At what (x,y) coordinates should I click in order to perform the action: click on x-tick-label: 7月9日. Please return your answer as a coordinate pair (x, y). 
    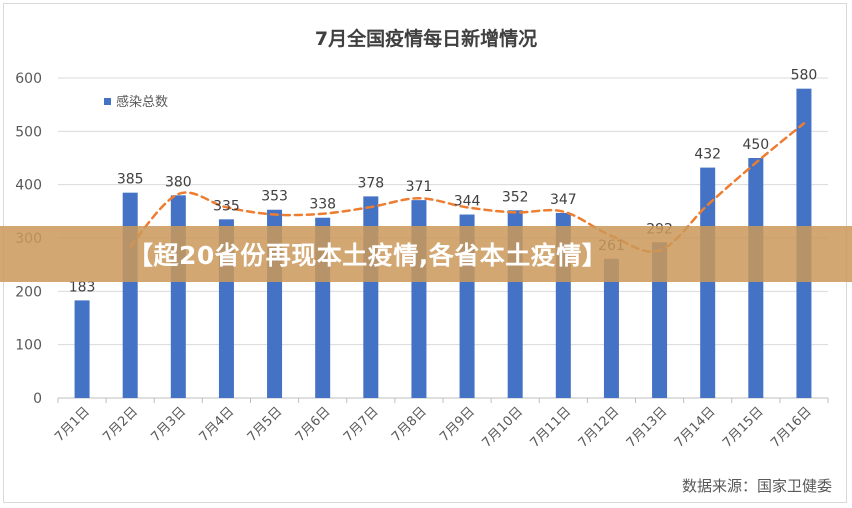
    Looking at the image, I should click on (457, 424).